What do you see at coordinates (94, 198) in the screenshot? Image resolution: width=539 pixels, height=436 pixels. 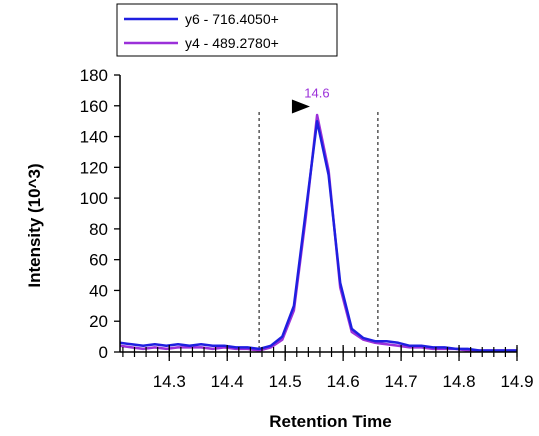 I see `y-tick-label-100: 100` at bounding box center [94, 198].